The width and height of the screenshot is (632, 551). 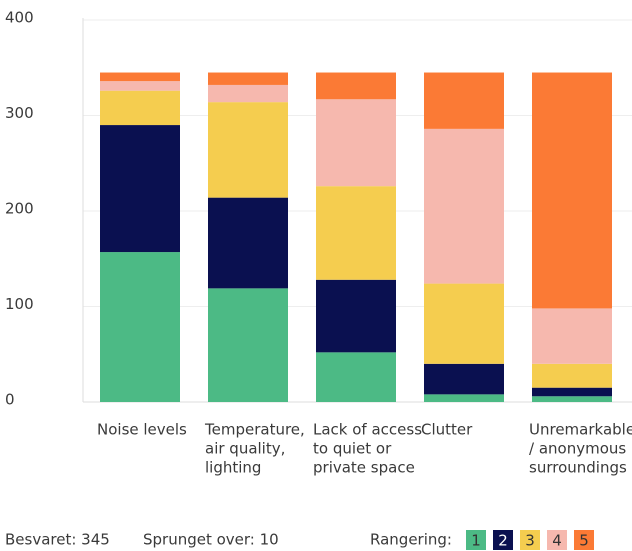 What do you see at coordinates (577, 449) in the screenshot?
I see `x-tick-label: / anonymous` at bounding box center [577, 449].